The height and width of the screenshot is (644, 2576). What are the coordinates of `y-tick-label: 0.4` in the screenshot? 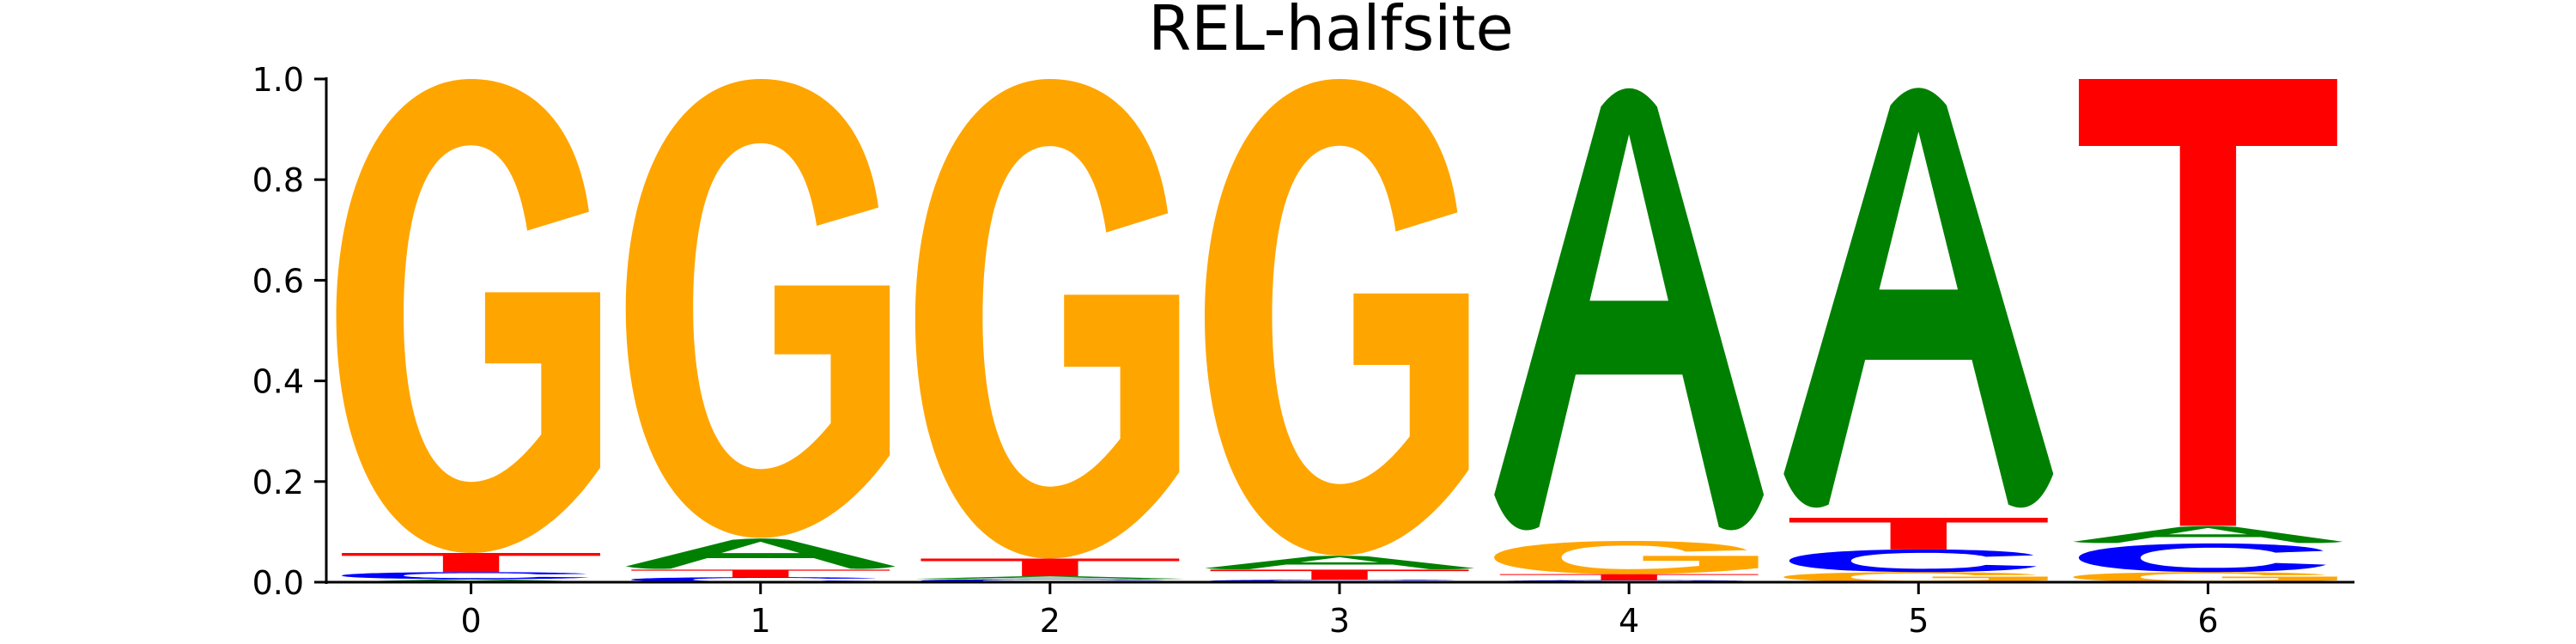 It's located at (278, 382).